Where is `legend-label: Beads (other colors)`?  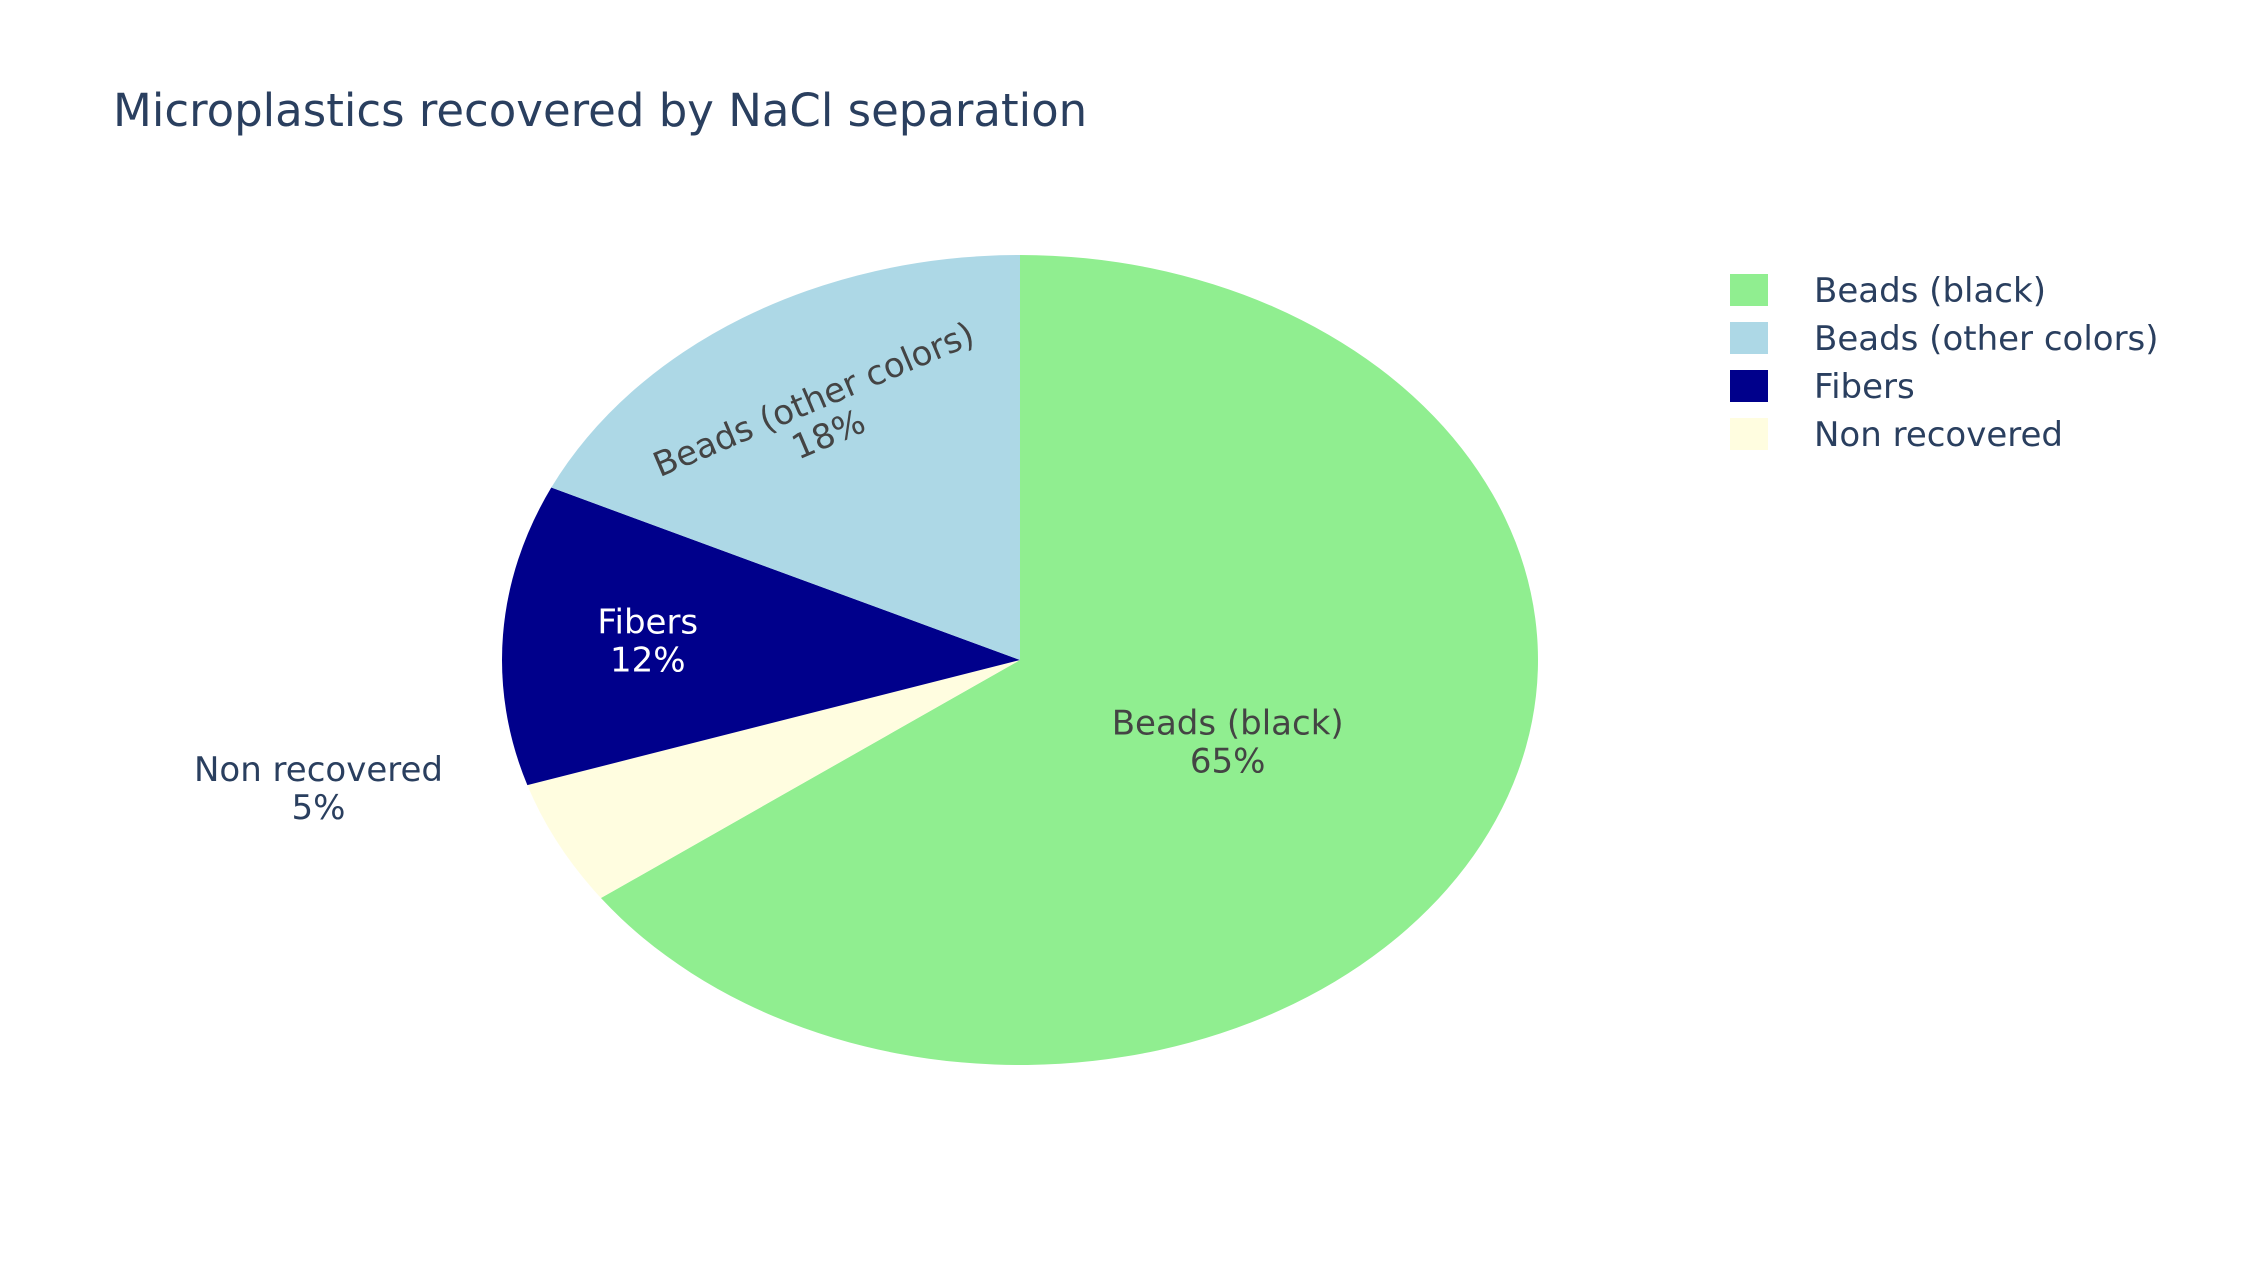
legend-label: Beads (other colors) is located at coordinates (1986, 339).